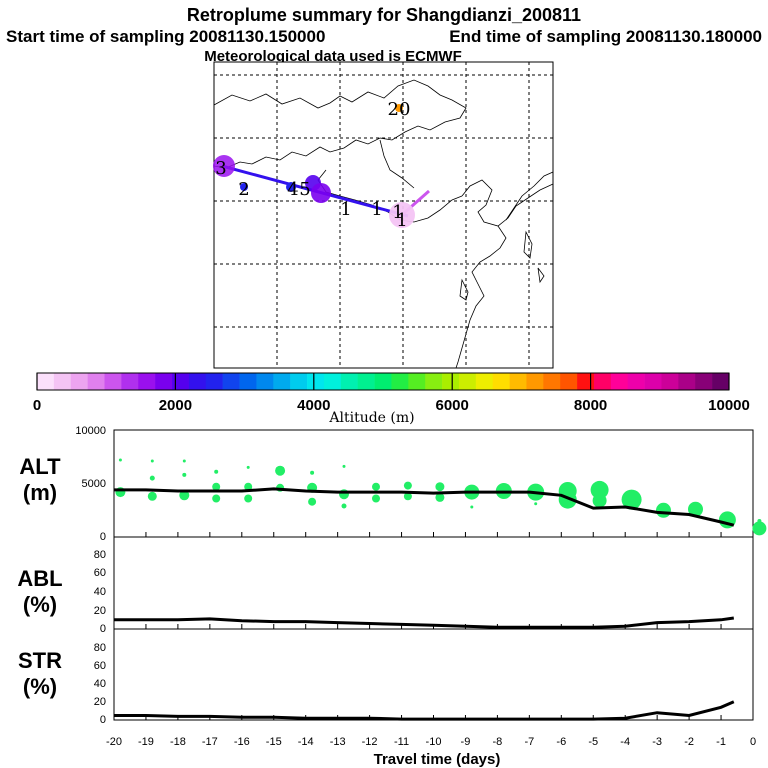 The width and height of the screenshot is (768, 768). What do you see at coordinates (242, 742) in the screenshot?
I see `x-tick-label: -16` at bounding box center [242, 742].